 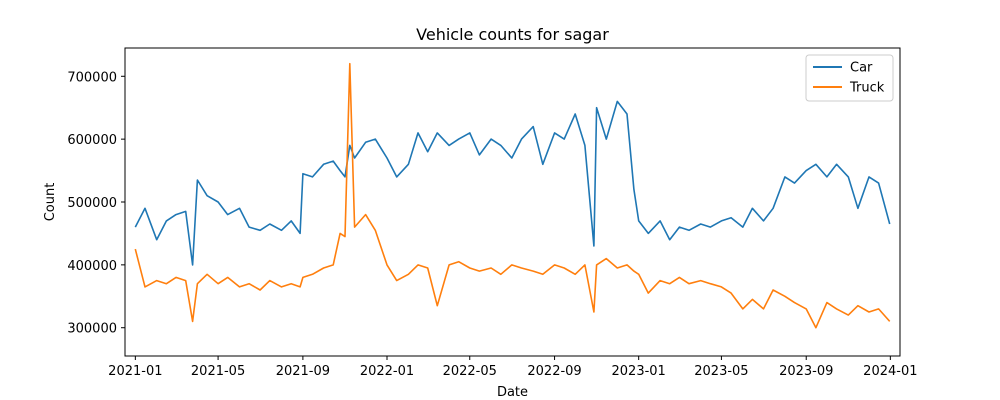 I want to click on legend-label-truck: Truck, so click(x=867, y=88).